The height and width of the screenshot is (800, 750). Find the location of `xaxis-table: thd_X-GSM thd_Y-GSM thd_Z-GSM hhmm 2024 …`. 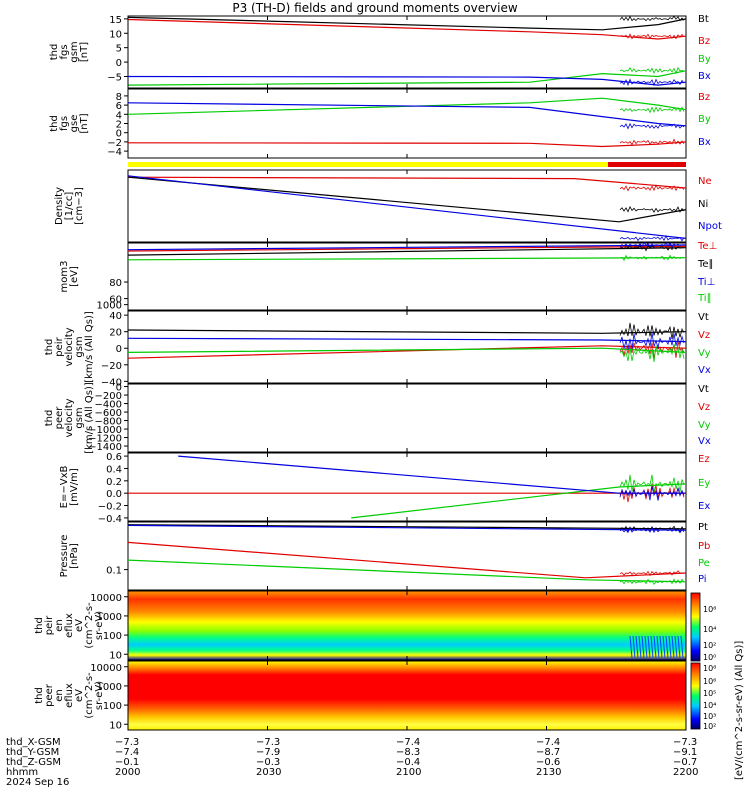

xaxis-table: thd_X-GSM thd_Y-GSM thd_Z-GSM hhmm 2024 … is located at coordinates (352, 762).